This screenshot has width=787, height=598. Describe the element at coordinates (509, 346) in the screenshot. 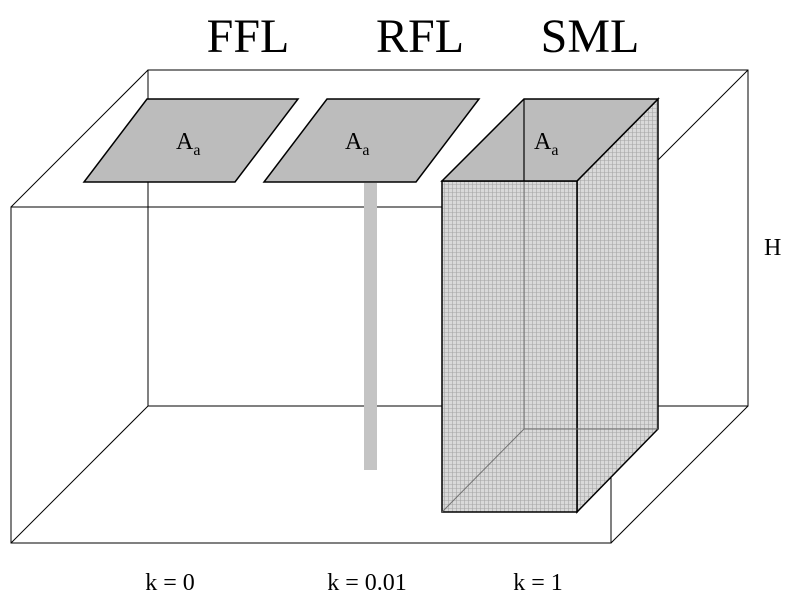

I see `sml-column-front` at that location.